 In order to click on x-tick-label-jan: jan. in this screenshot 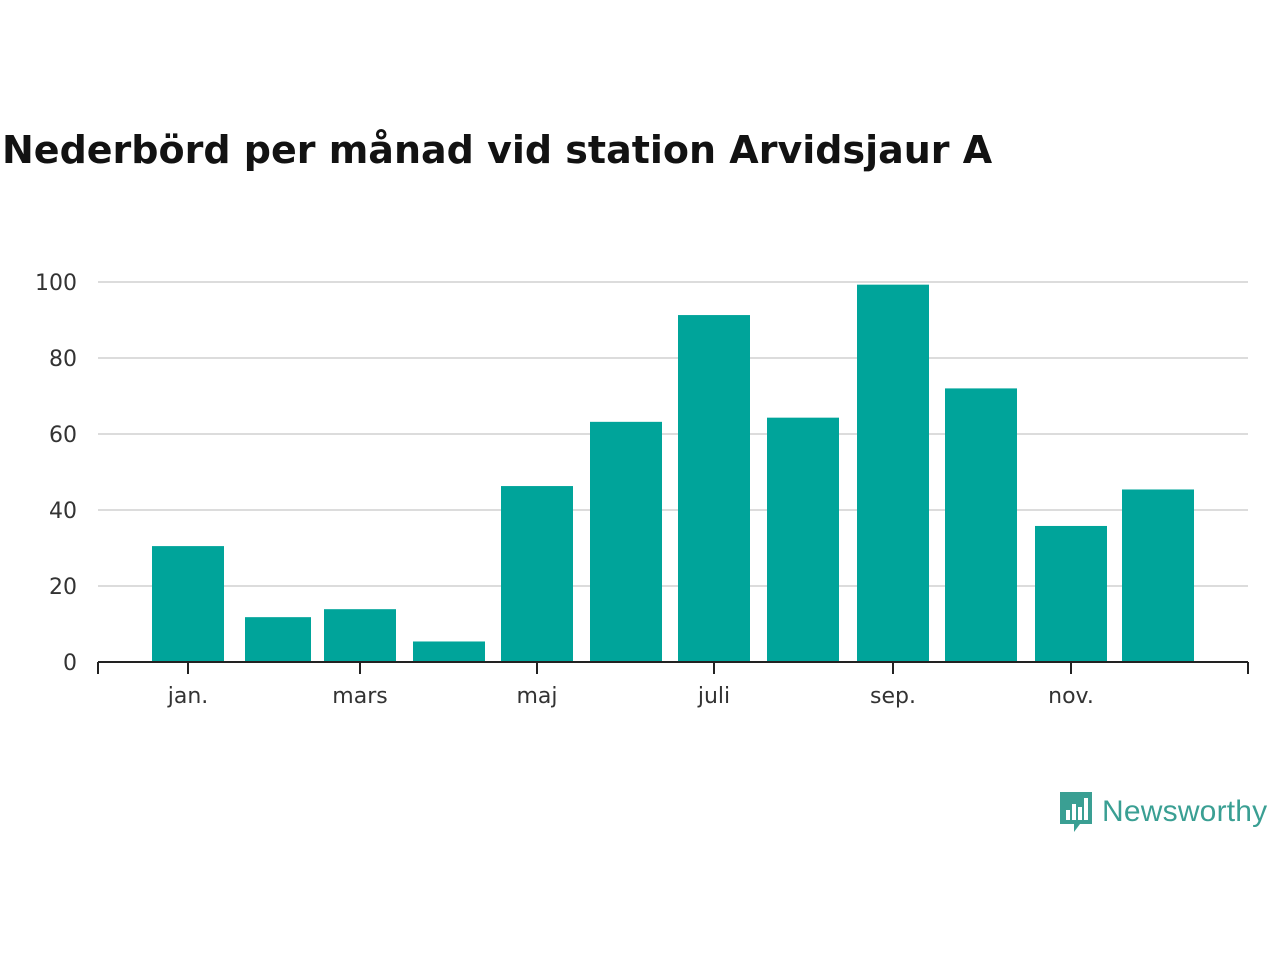, I will do `click(188, 696)`.